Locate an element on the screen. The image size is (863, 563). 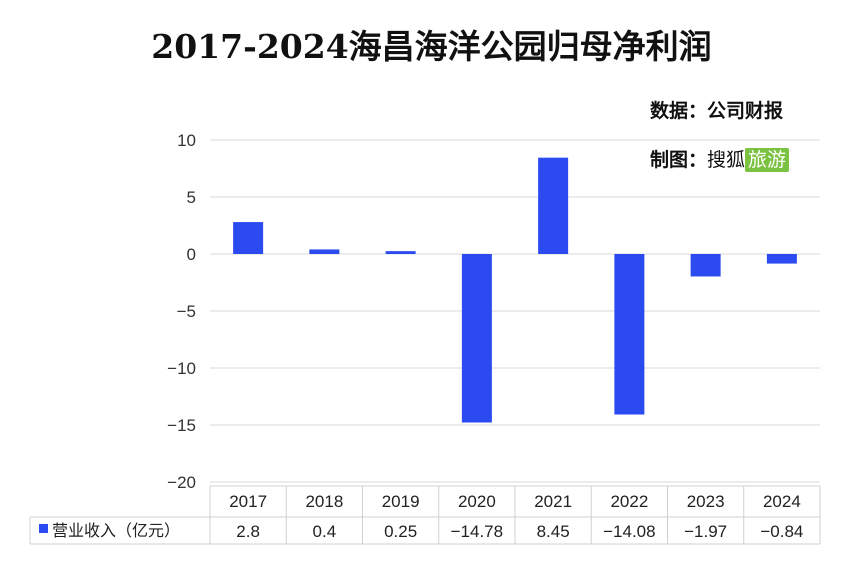
y-tick-label: 5 is located at coordinates (191, 197).